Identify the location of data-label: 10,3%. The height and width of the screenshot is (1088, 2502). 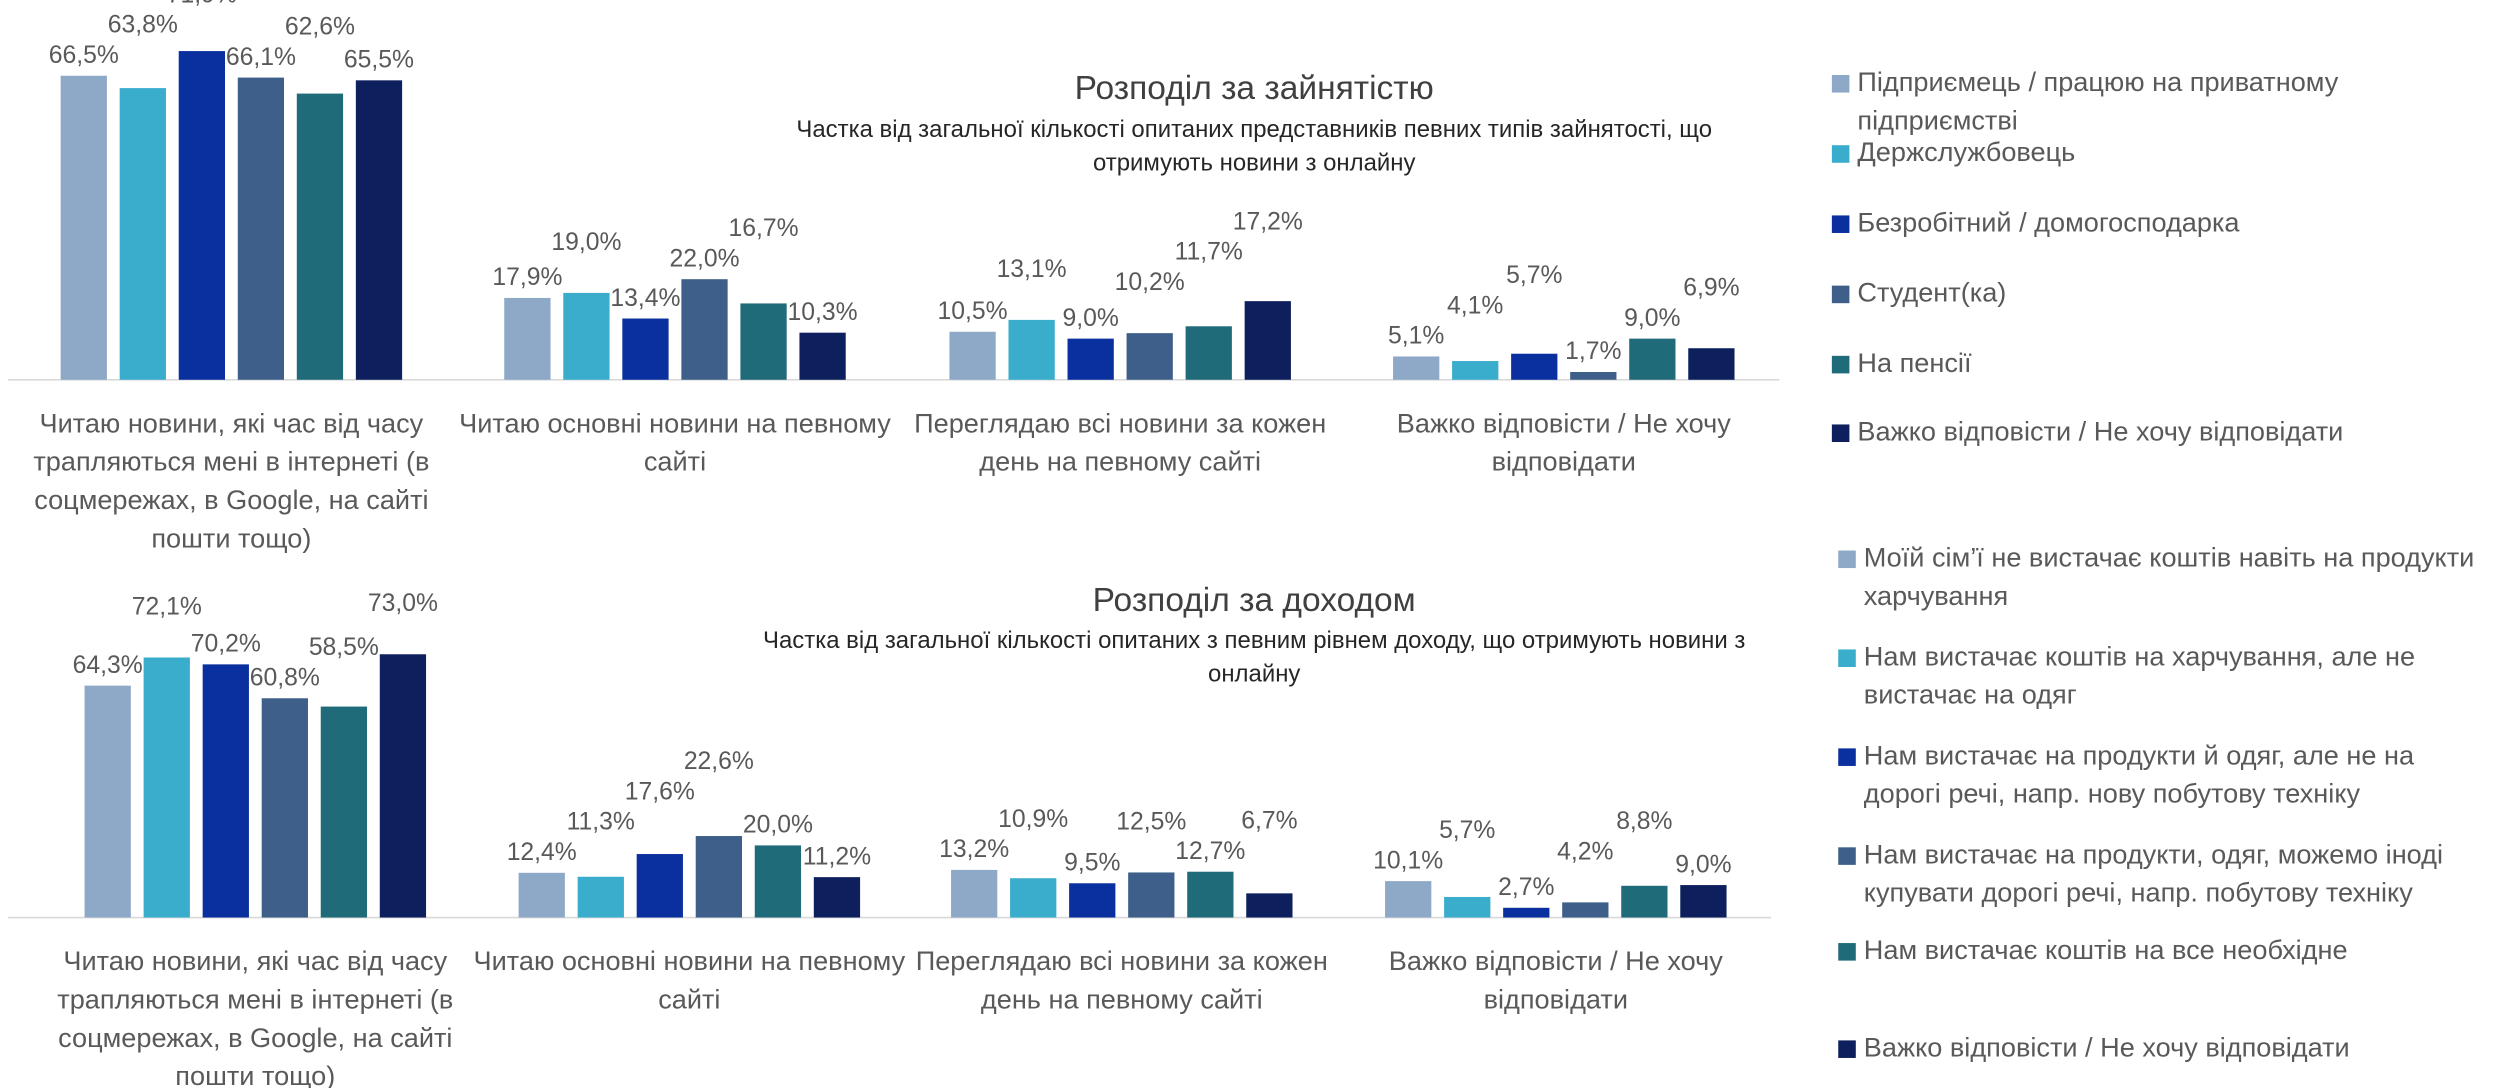
(823, 312).